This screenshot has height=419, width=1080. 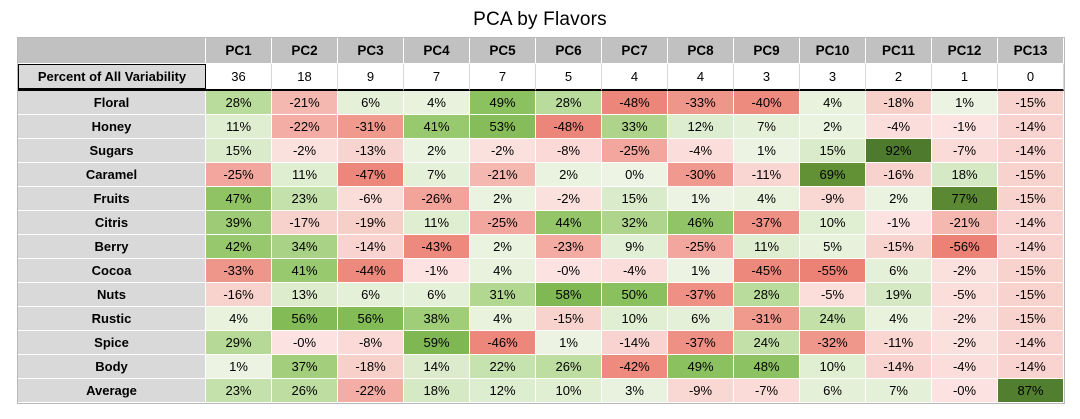 What do you see at coordinates (305, 127) in the screenshot?
I see `value-cell: -22%` at bounding box center [305, 127].